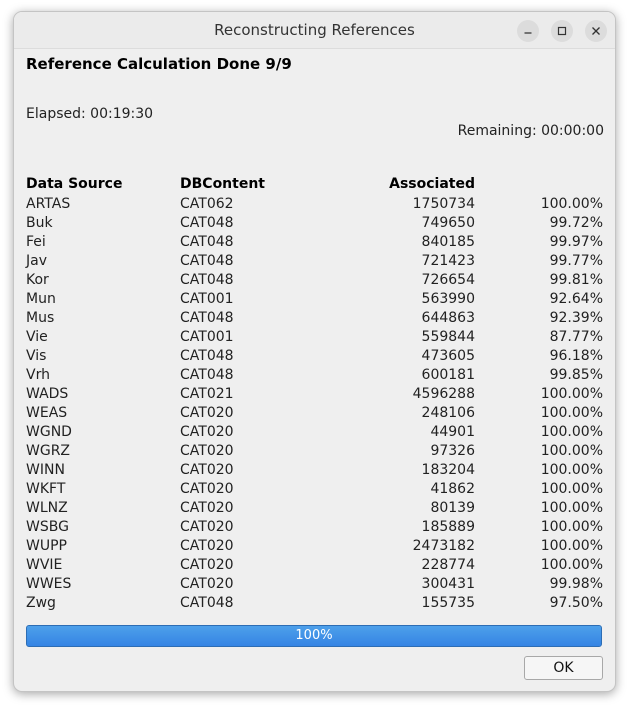  I want to click on cell-data-source: Mun, so click(41, 298).